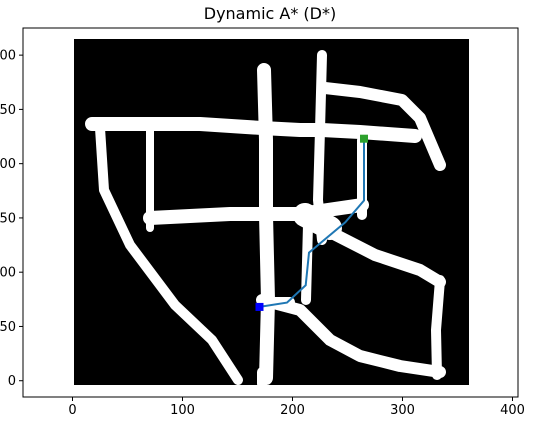  Describe the element at coordinates (182, 410) in the screenshot. I see `x-tick-label: 100` at that location.